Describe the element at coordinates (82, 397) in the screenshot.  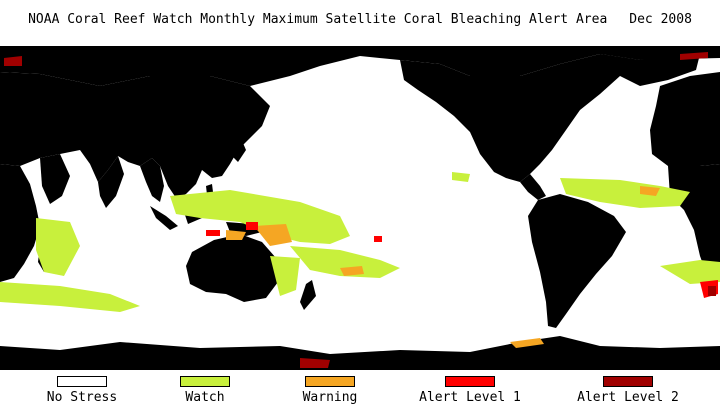
I see `legend-label-no-stress: No Stress` at that location.